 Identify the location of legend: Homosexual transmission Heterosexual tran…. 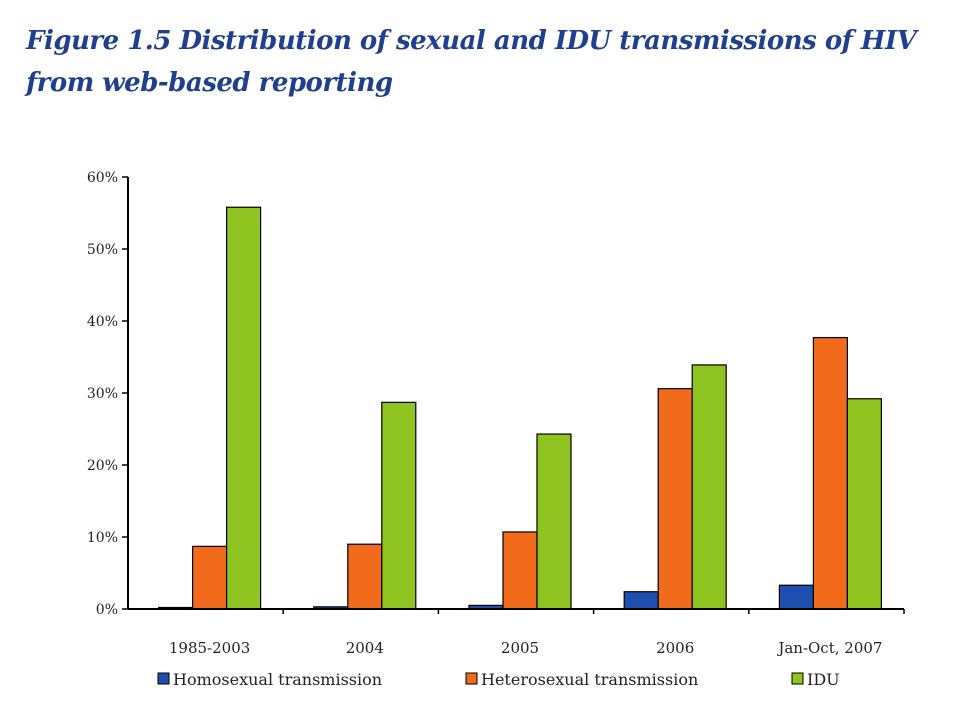
(498, 679).